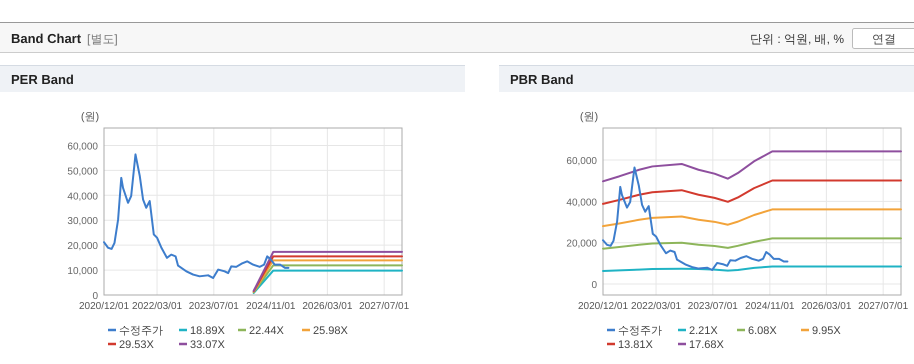 The width and height of the screenshot is (914, 364). I want to click on legend-label: 29.53X, so click(137, 345).